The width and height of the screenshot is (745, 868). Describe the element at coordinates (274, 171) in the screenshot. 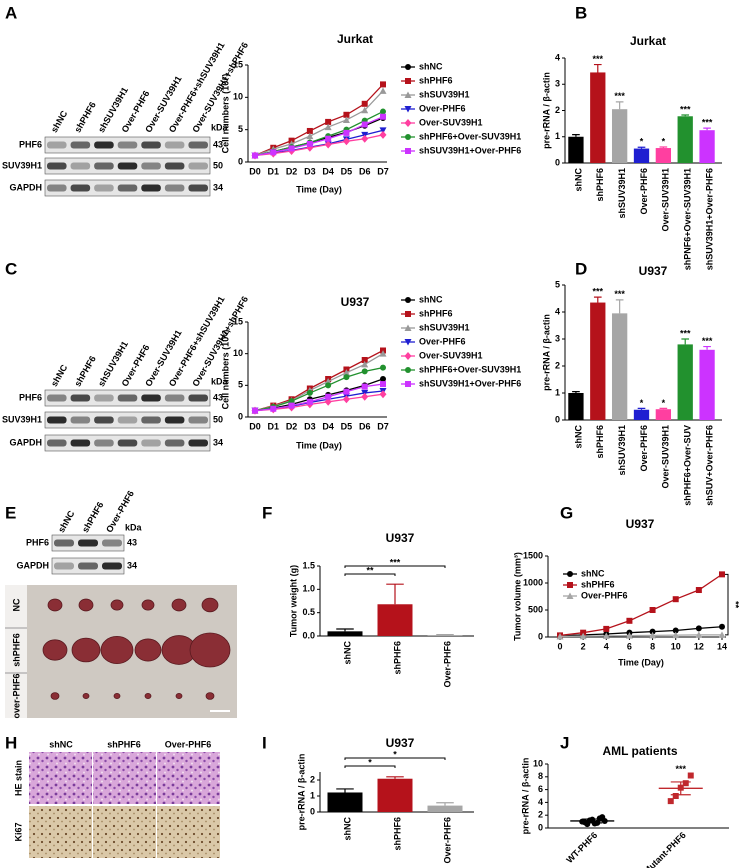

I see `x-tick-label: D1` at that location.